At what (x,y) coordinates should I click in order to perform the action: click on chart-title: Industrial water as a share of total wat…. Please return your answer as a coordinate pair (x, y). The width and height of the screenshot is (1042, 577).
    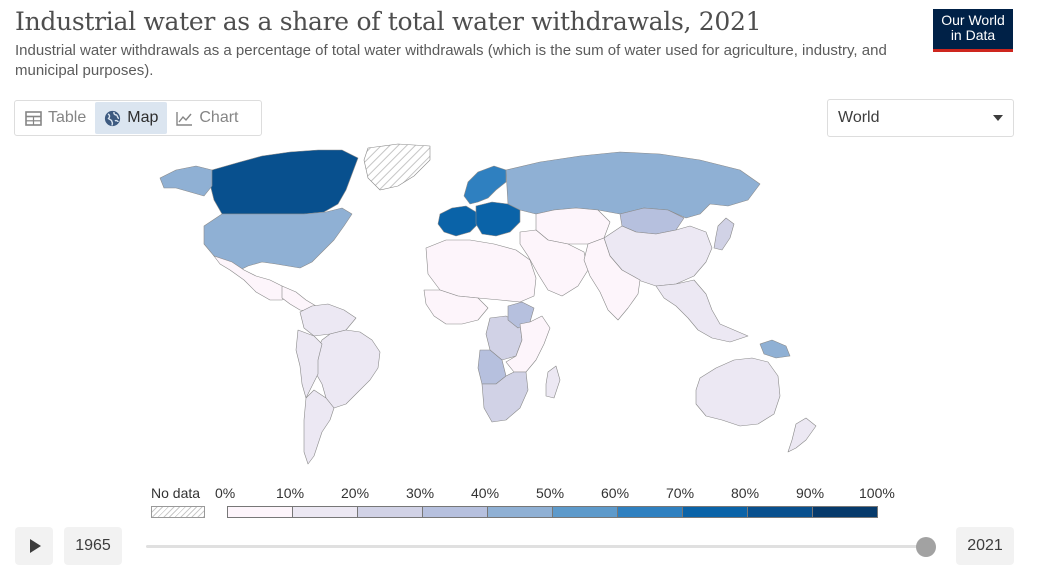
    Looking at the image, I should click on (388, 21).